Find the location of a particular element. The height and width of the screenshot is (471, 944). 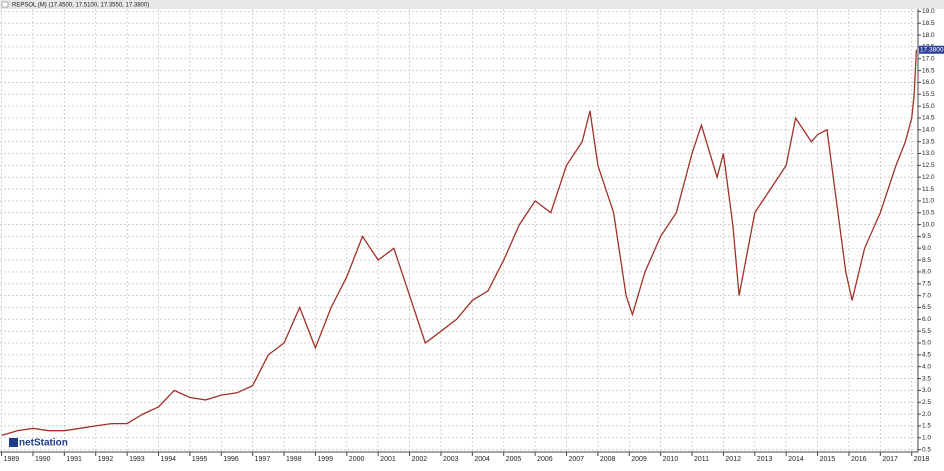

x-tick-label: 1993 is located at coordinates (137, 459).